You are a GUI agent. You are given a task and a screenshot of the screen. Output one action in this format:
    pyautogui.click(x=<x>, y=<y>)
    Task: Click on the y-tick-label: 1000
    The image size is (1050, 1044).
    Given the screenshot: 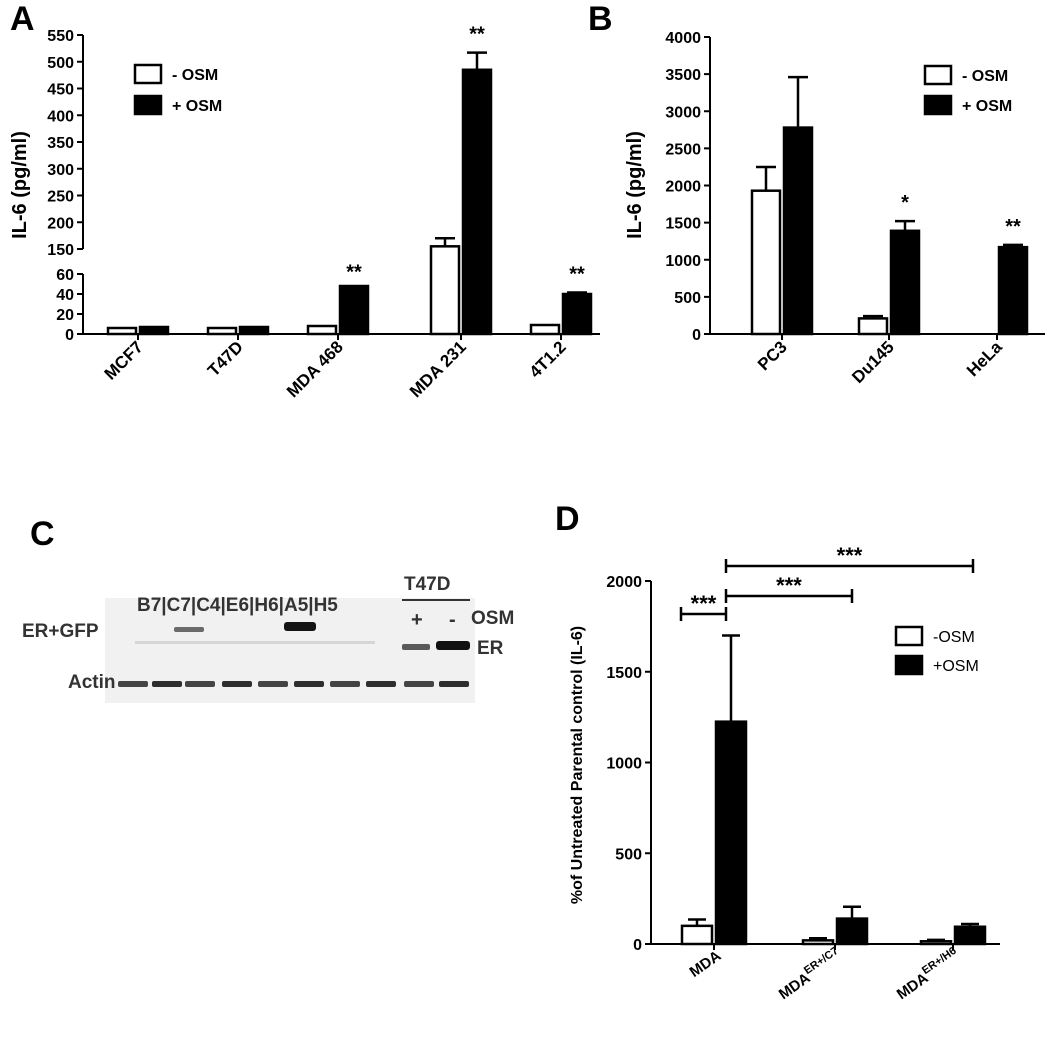 What is the action you would take?
    pyautogui.click(x=683, y=261)
    